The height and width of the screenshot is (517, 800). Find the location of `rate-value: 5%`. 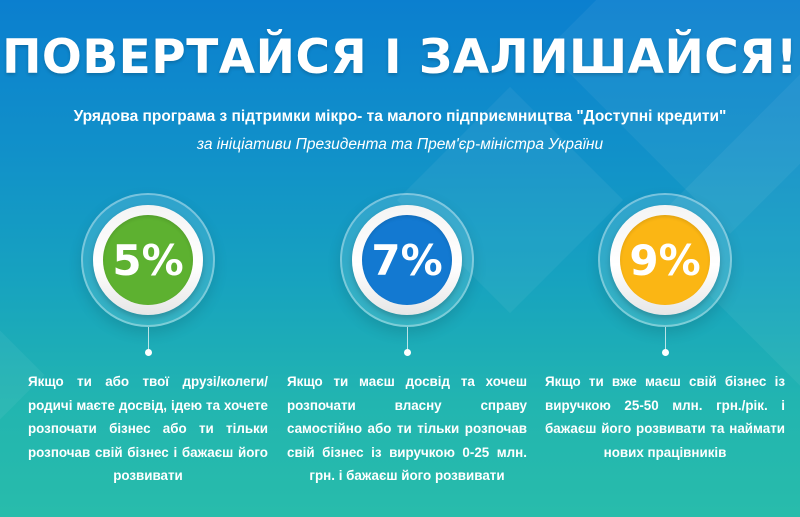

rate-value: 5% is located at coordinates (148, 260).